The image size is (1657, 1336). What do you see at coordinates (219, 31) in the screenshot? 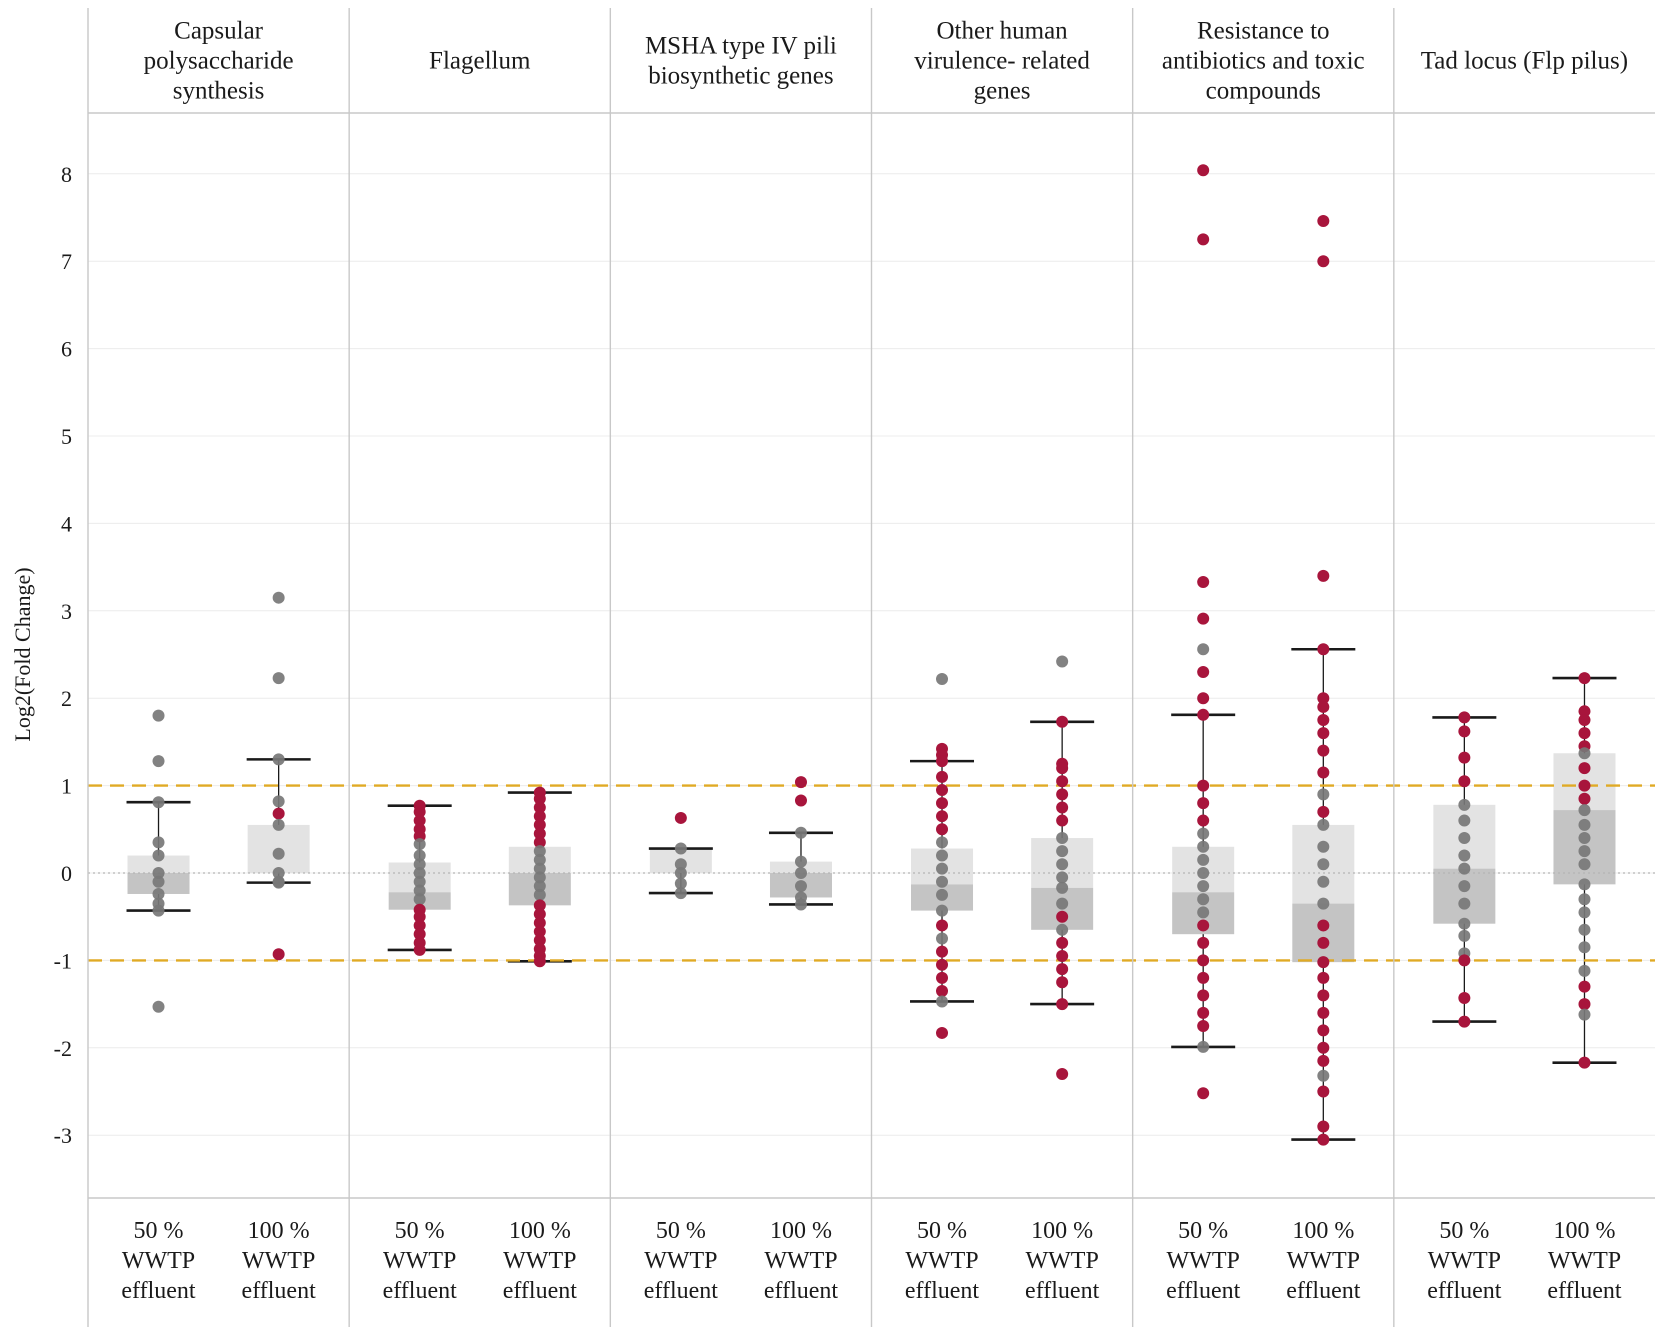
I see `panel-title: Capsular` at bounding box center [219, 31].